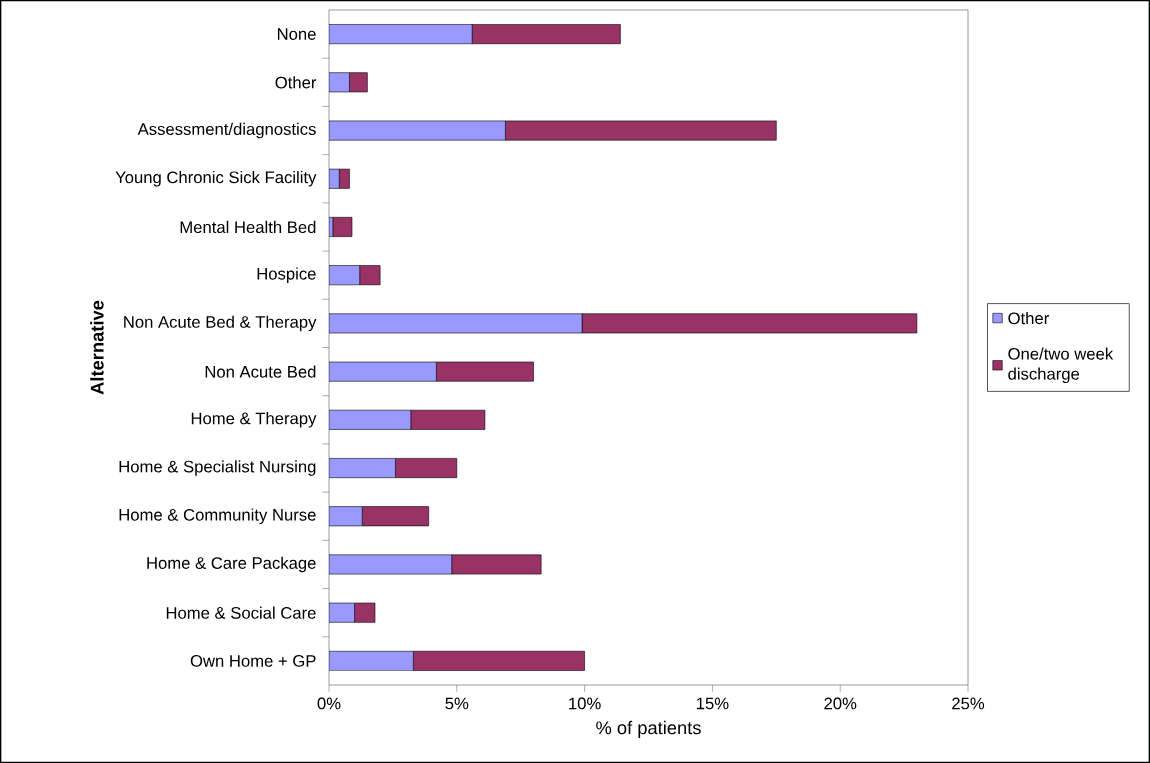 The width and height of the screenshot is (1150, 763). Describe the element at coordinates (968, 703) in the screenshot. I see `x-tick-label: 25%` at that location.